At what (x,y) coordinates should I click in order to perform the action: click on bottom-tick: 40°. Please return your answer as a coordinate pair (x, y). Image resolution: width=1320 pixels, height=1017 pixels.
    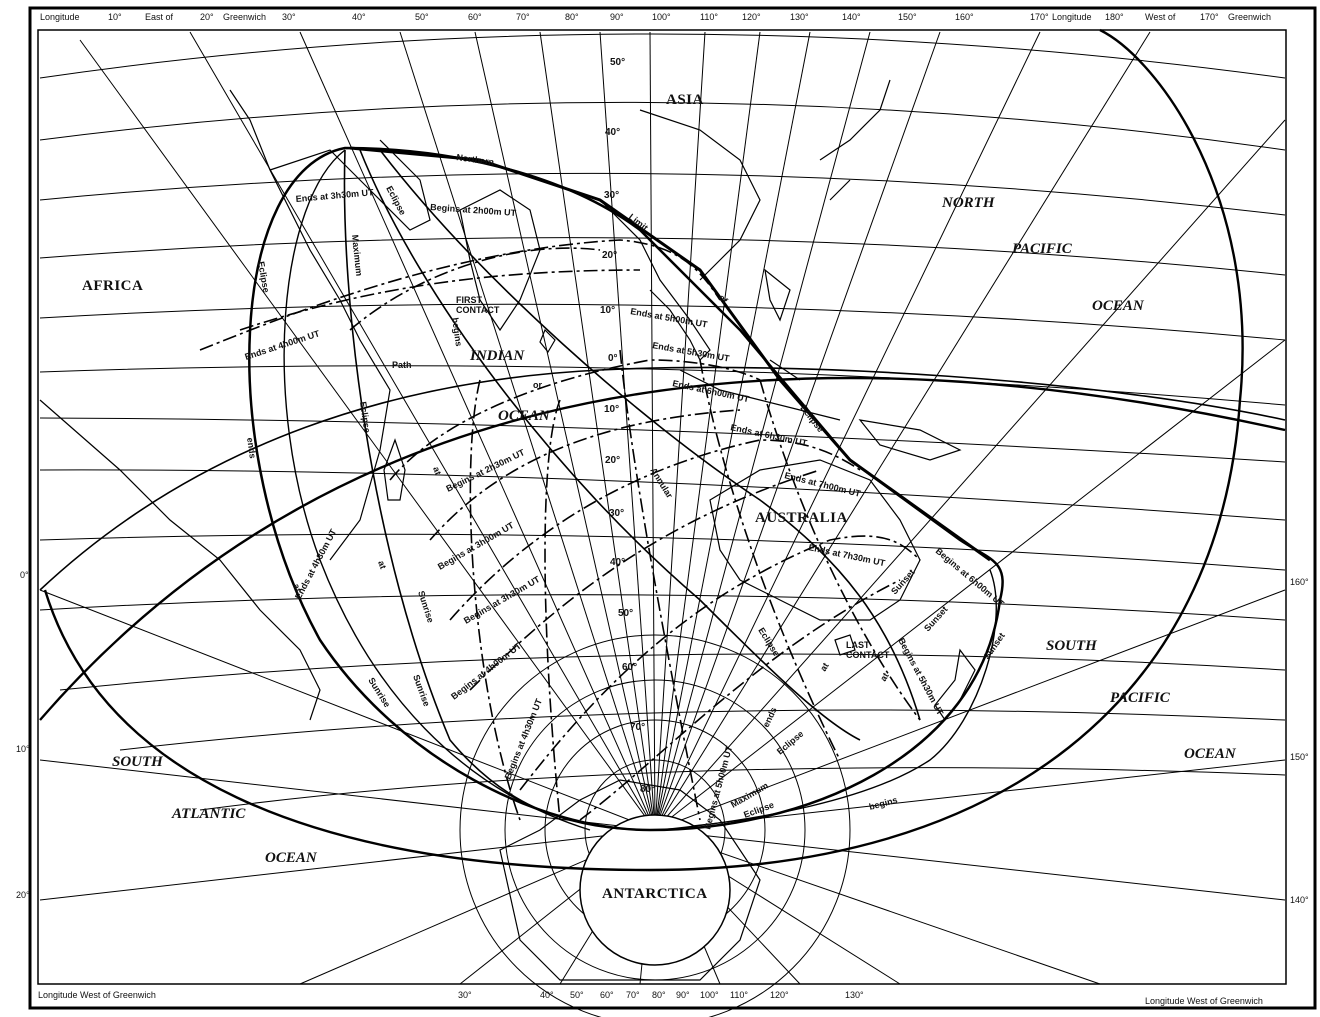
    Looking at the image, I should click on (547, 995).